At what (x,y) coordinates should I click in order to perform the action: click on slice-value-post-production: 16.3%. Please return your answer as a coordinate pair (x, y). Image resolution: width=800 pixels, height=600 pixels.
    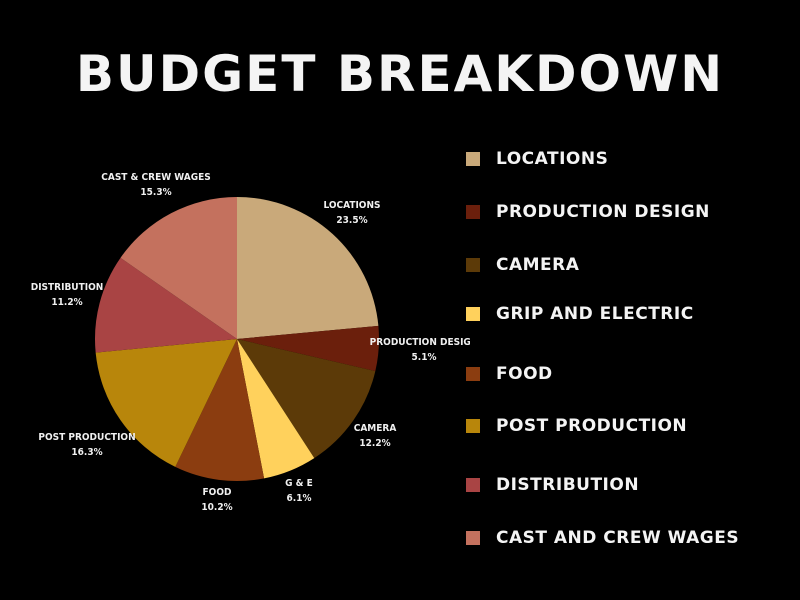
    Looking at the image, I should click on (86, 452).